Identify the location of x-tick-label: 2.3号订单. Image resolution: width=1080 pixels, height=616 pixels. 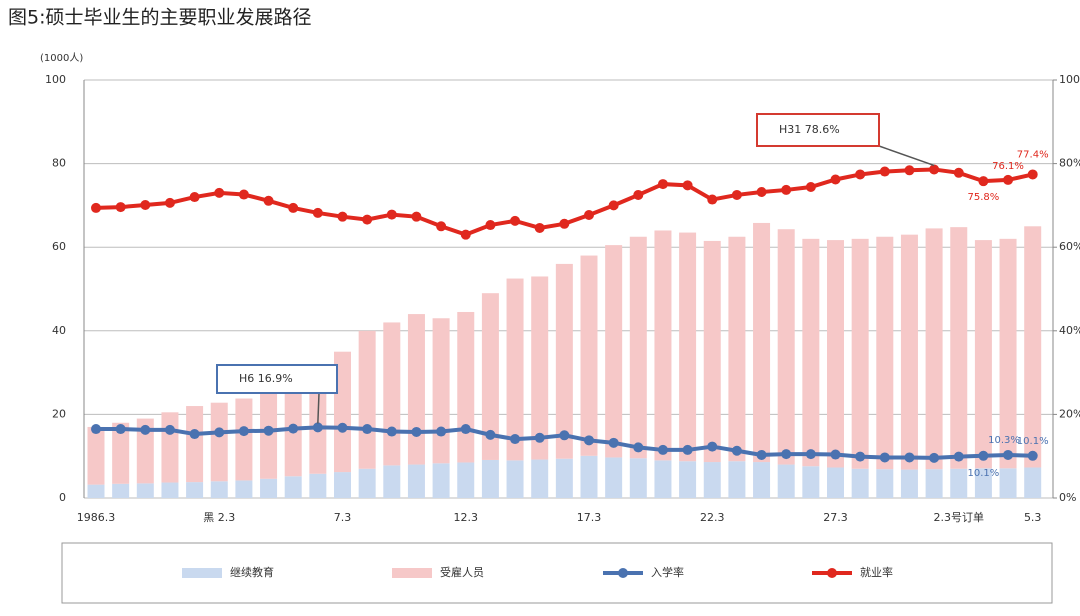
(959, 517).